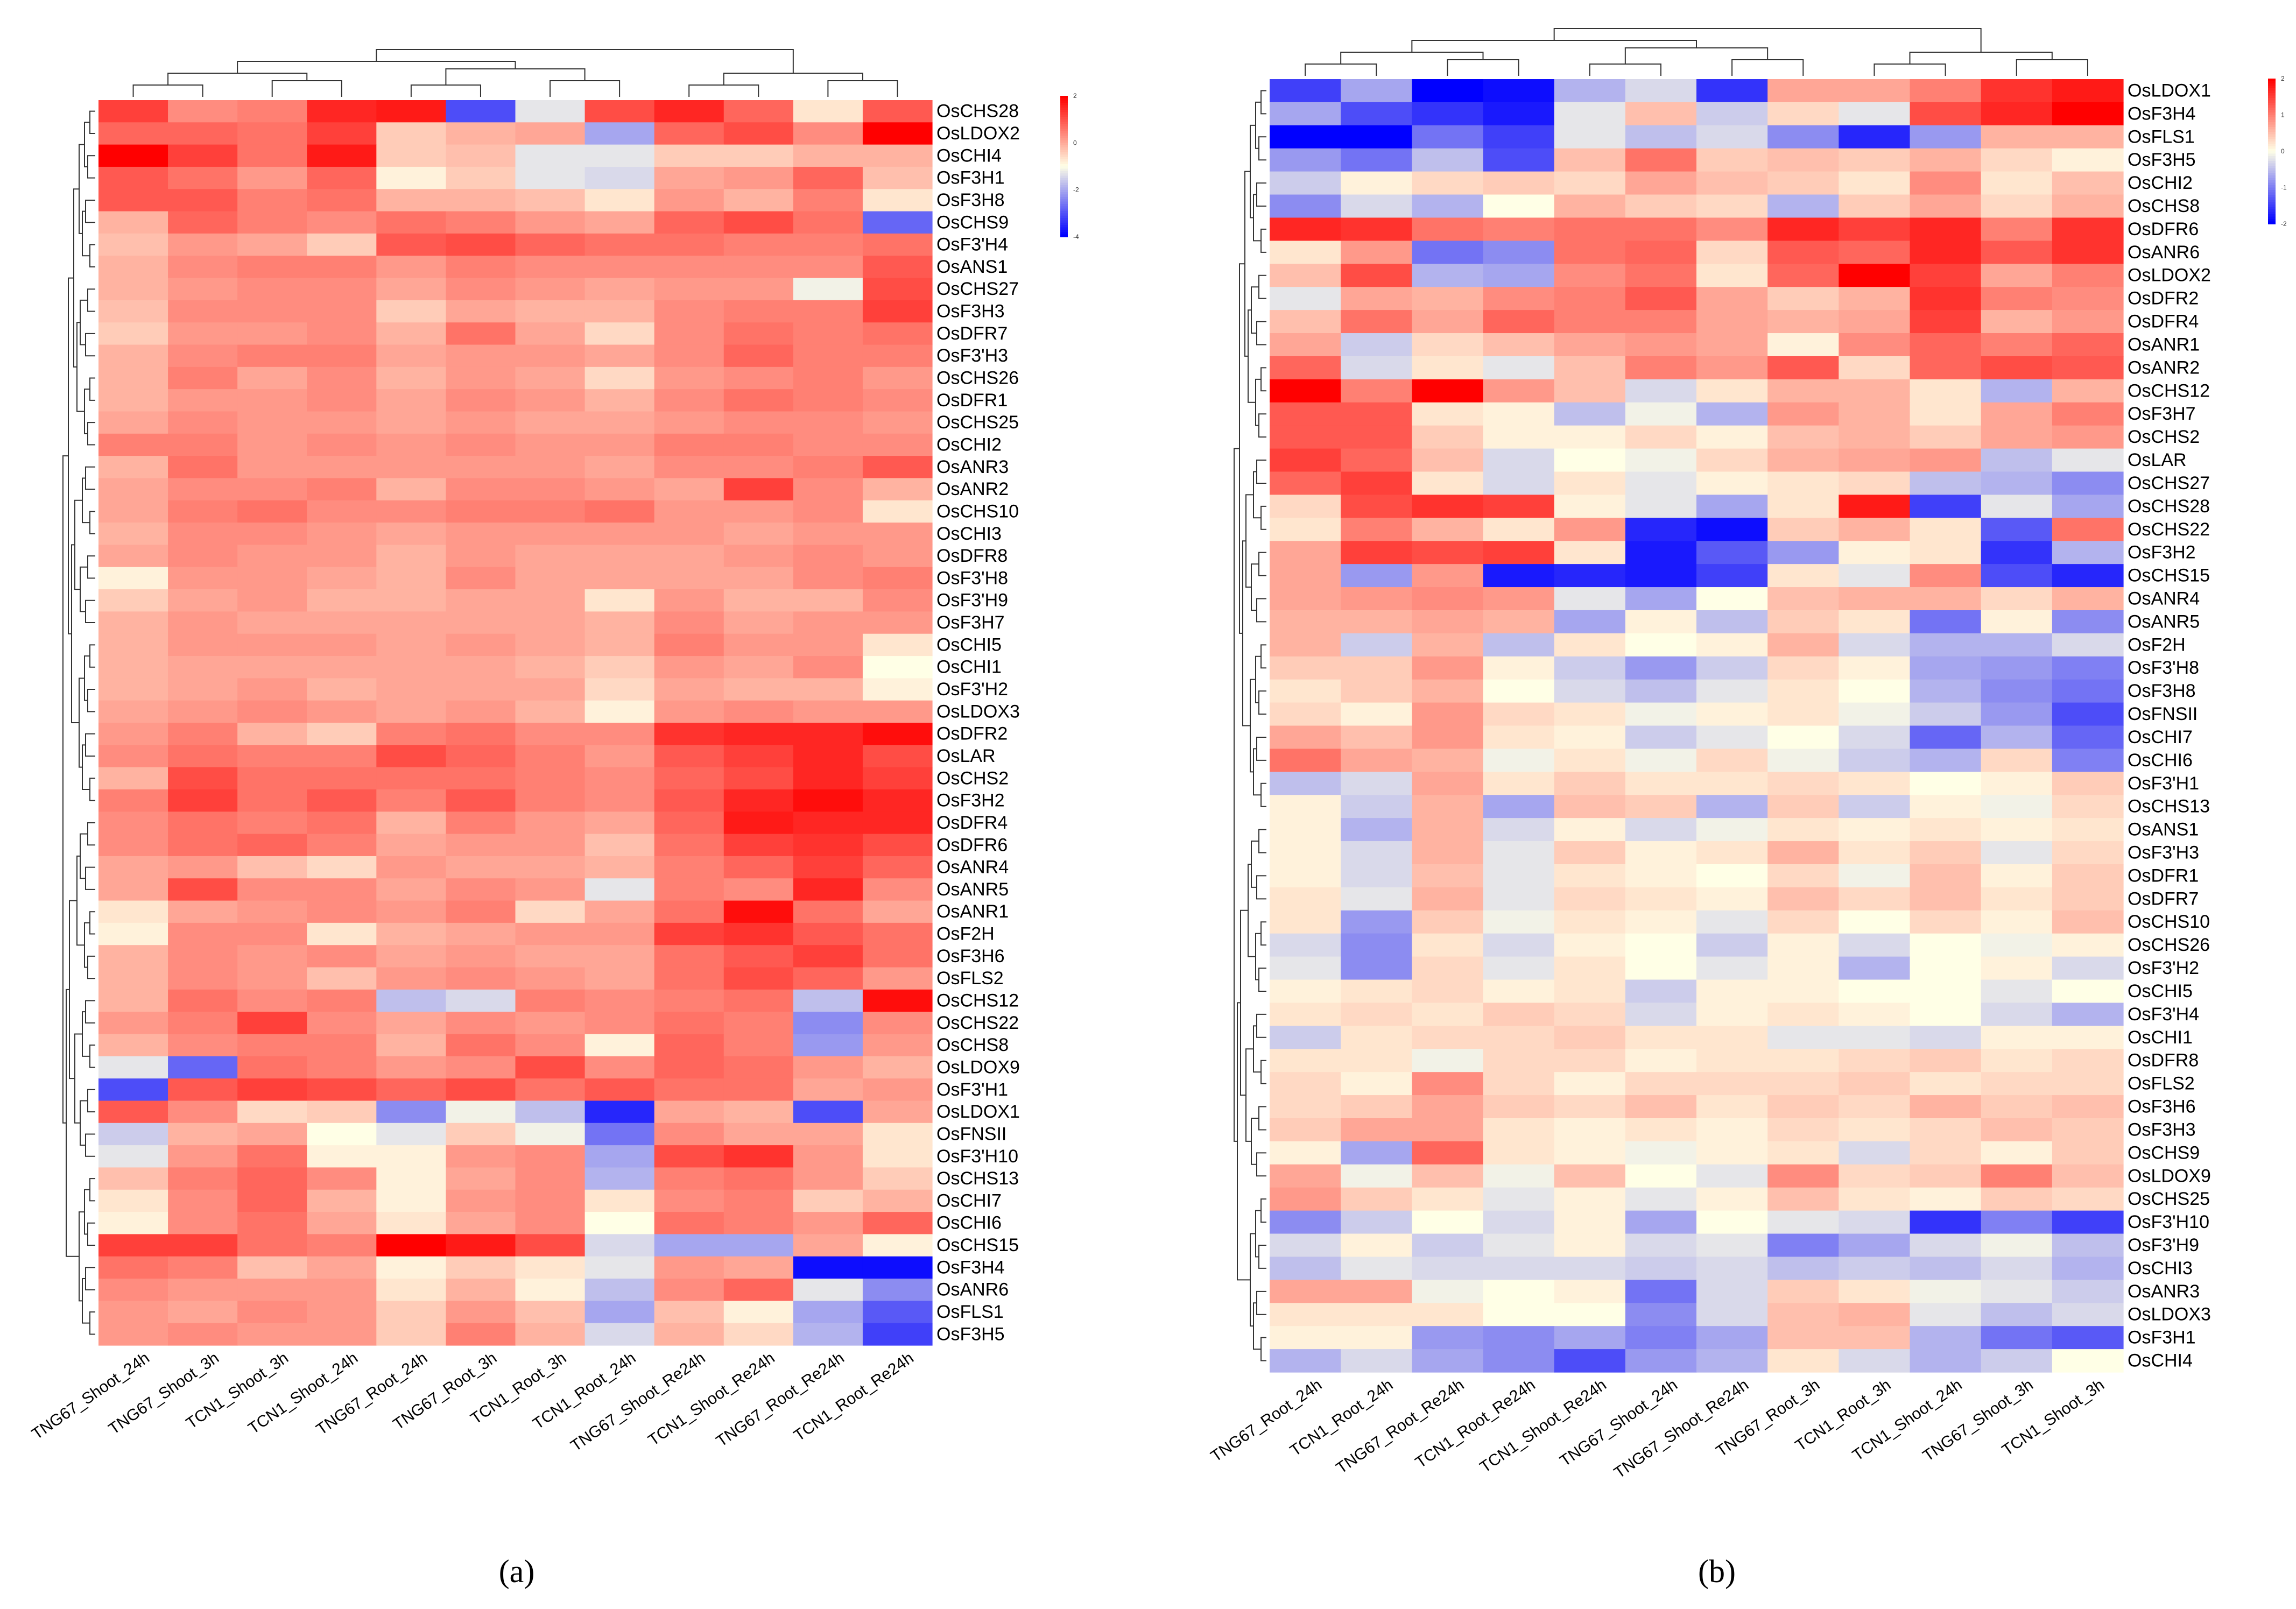 This screenshot has width=2296, height=1609. Describe the element at coordinates (977, 511) in the screenshot. I see `row-label: OsCHS10` at that location.